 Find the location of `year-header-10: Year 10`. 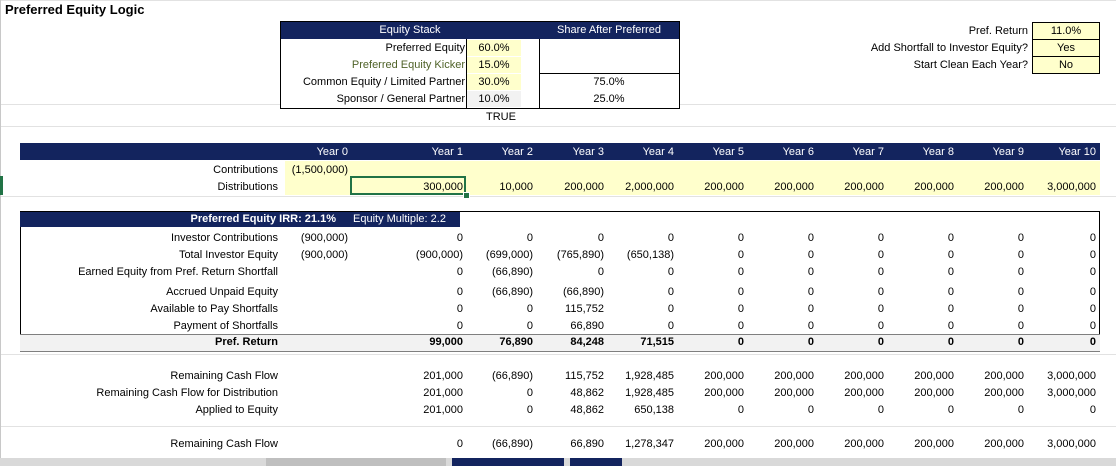

year-header-10: Year 10 is located at coordinates (1077, 152).